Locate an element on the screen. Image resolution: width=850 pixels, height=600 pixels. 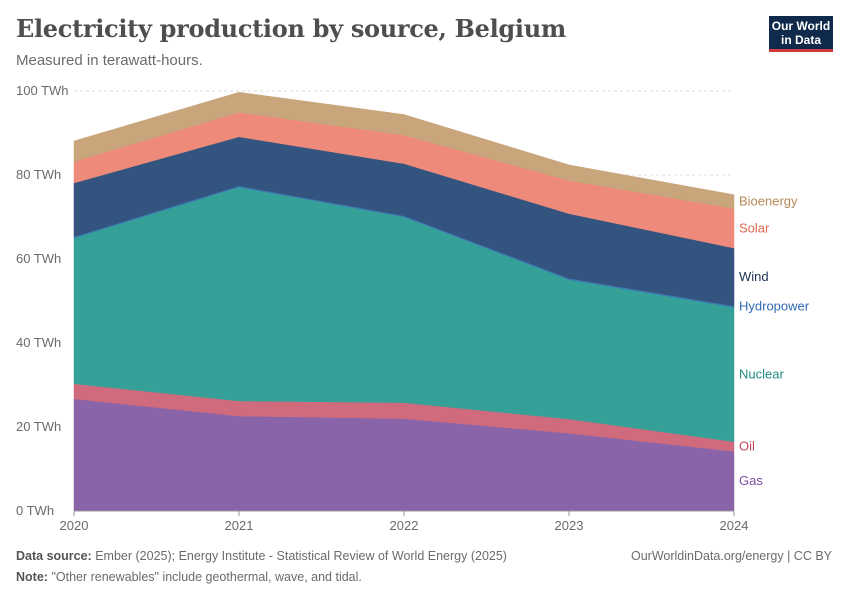
data-source-label: Data source: is located at coordinates (54, 556).